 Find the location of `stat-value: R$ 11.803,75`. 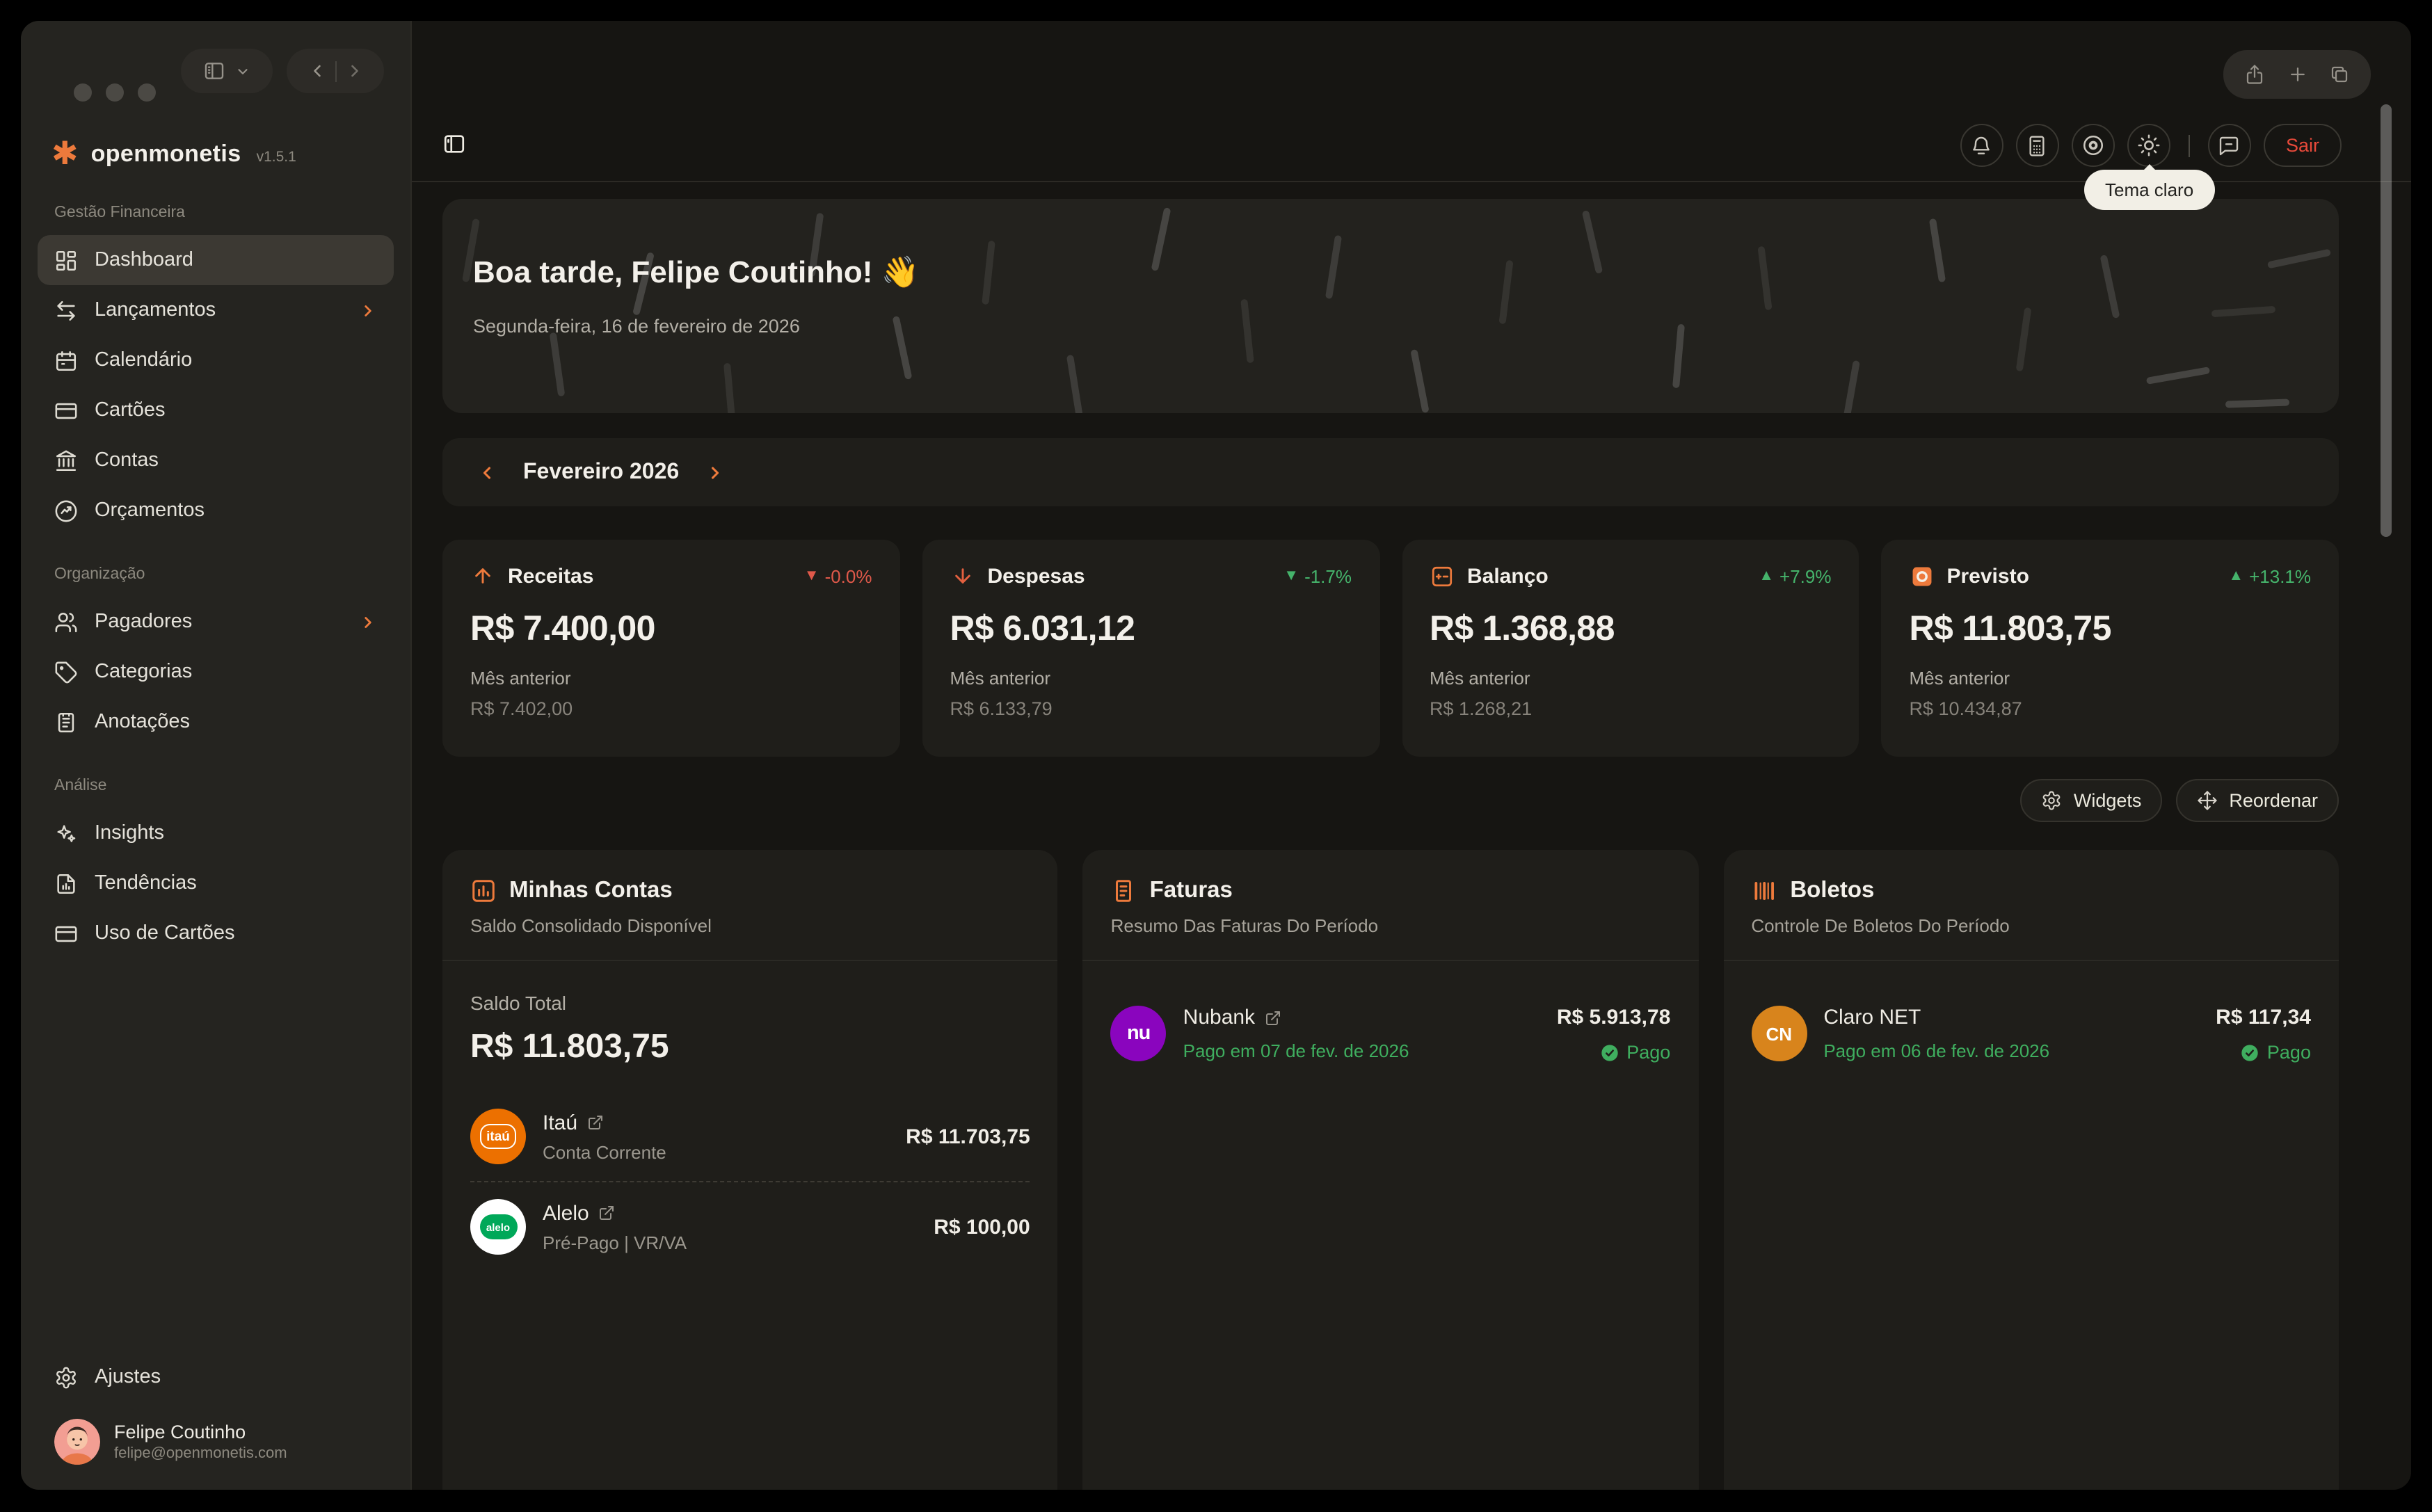

stat-value: R$ 11.803,75 is located at coordinates (2010, 628).